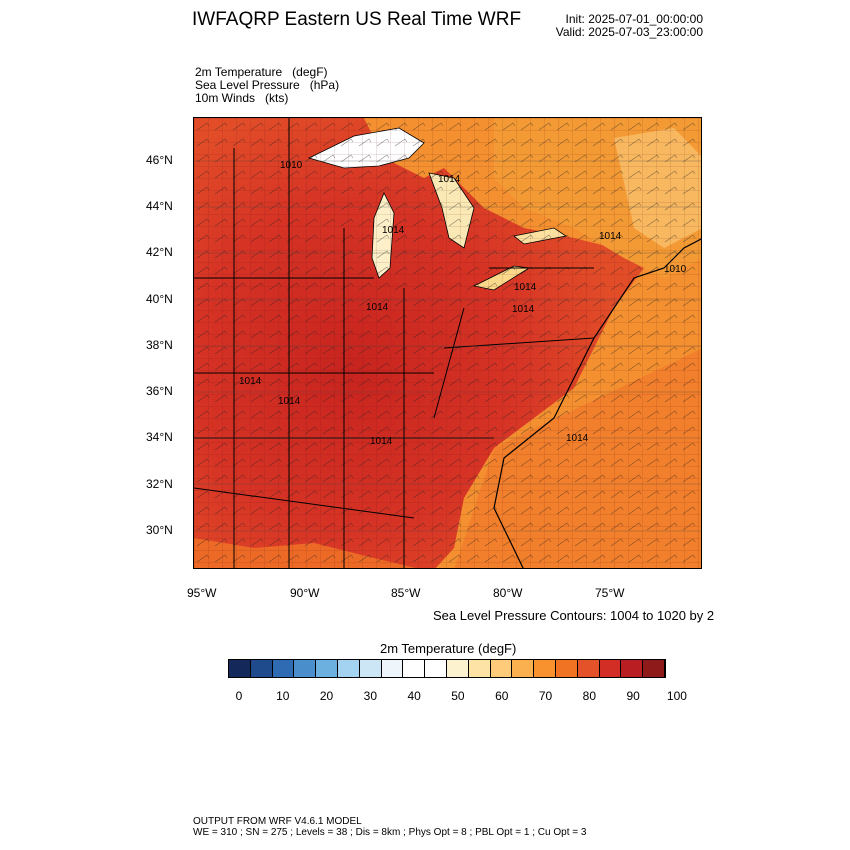 The height and width of the screenshot is (850, 850). What do you see at coordinates (242, 98) in the screenshot?
I see `field-winds: 10m Winds (kts)` at bounding box center [242, 98].